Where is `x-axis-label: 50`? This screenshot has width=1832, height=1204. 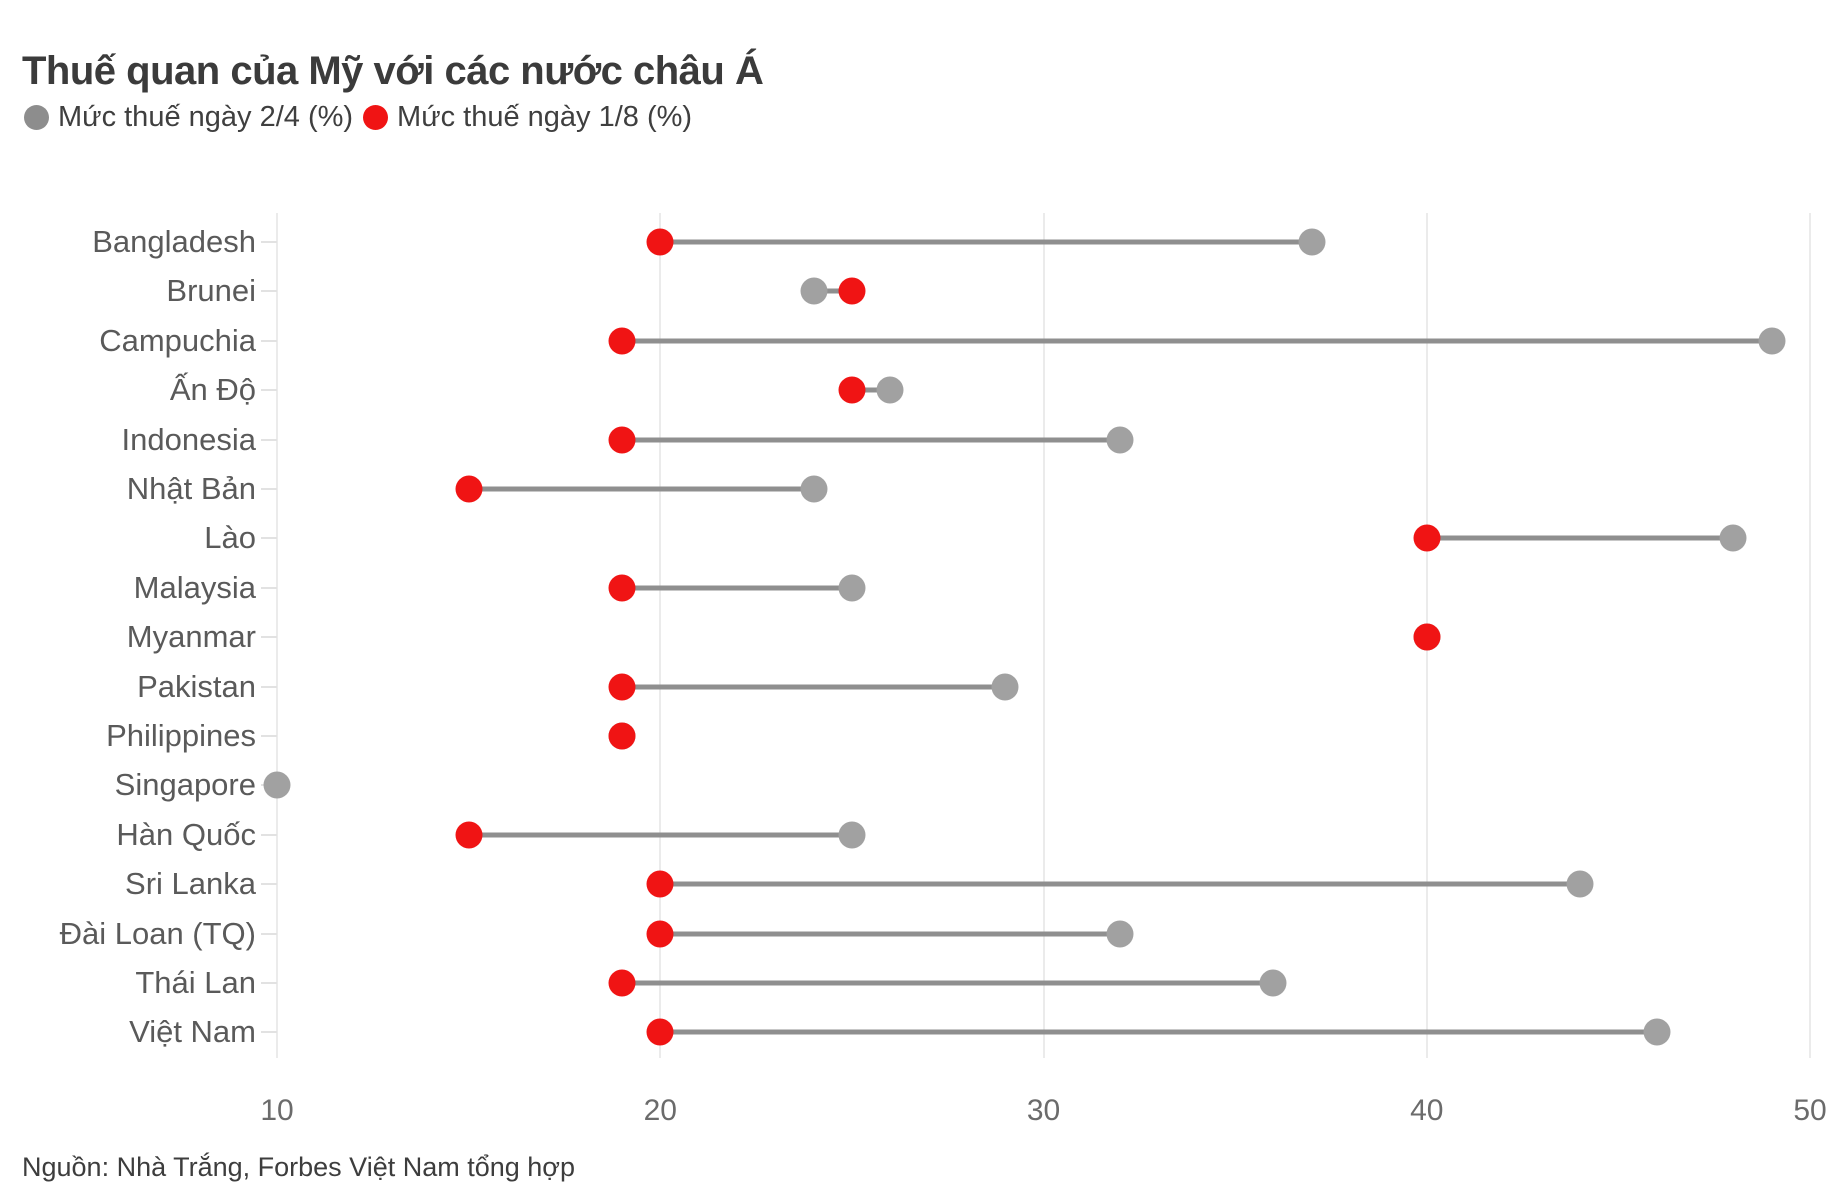
x-axis-label: 50 is located at coordinates (1810, 1110).